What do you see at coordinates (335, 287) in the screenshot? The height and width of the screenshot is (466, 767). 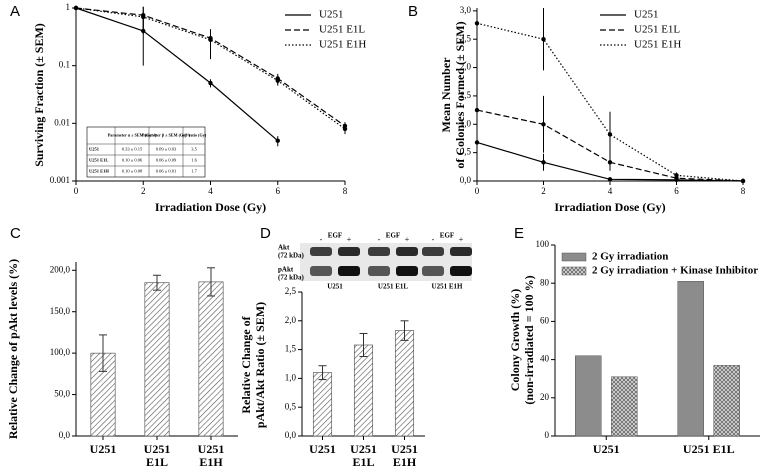 I see `lane-label: U251` at bounding box center [335, 287].